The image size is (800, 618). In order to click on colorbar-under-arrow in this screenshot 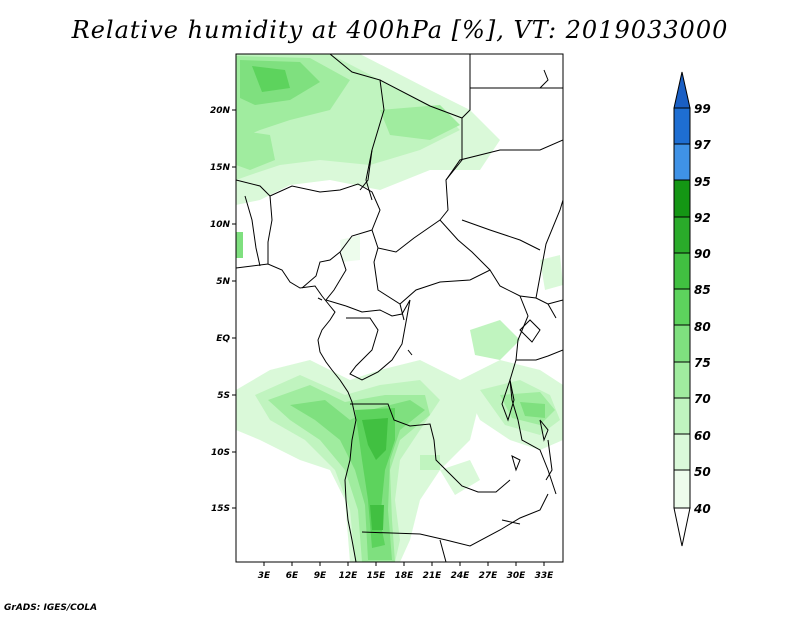, I will do `click(682, 527)`.